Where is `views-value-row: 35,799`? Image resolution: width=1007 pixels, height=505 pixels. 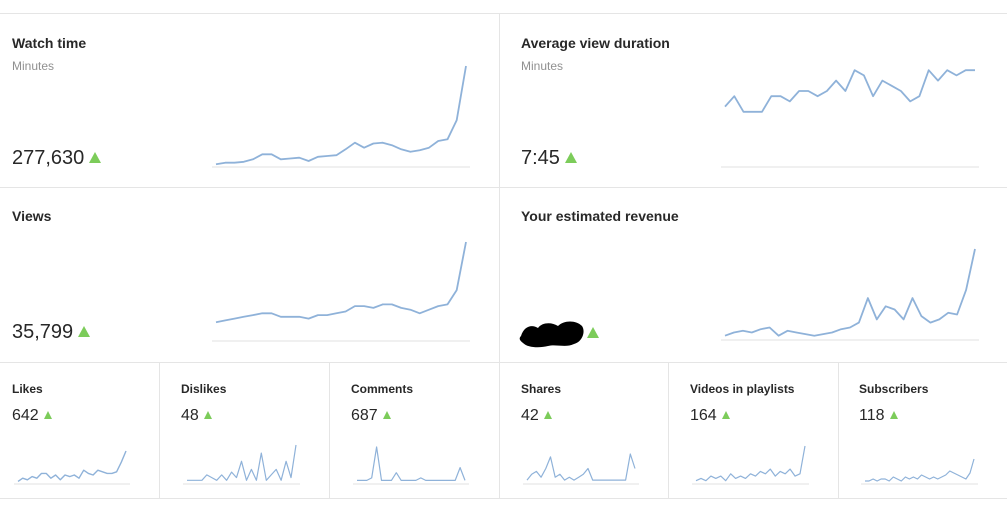
views-value-row: 35,799 is located at coordinates (51, 332).